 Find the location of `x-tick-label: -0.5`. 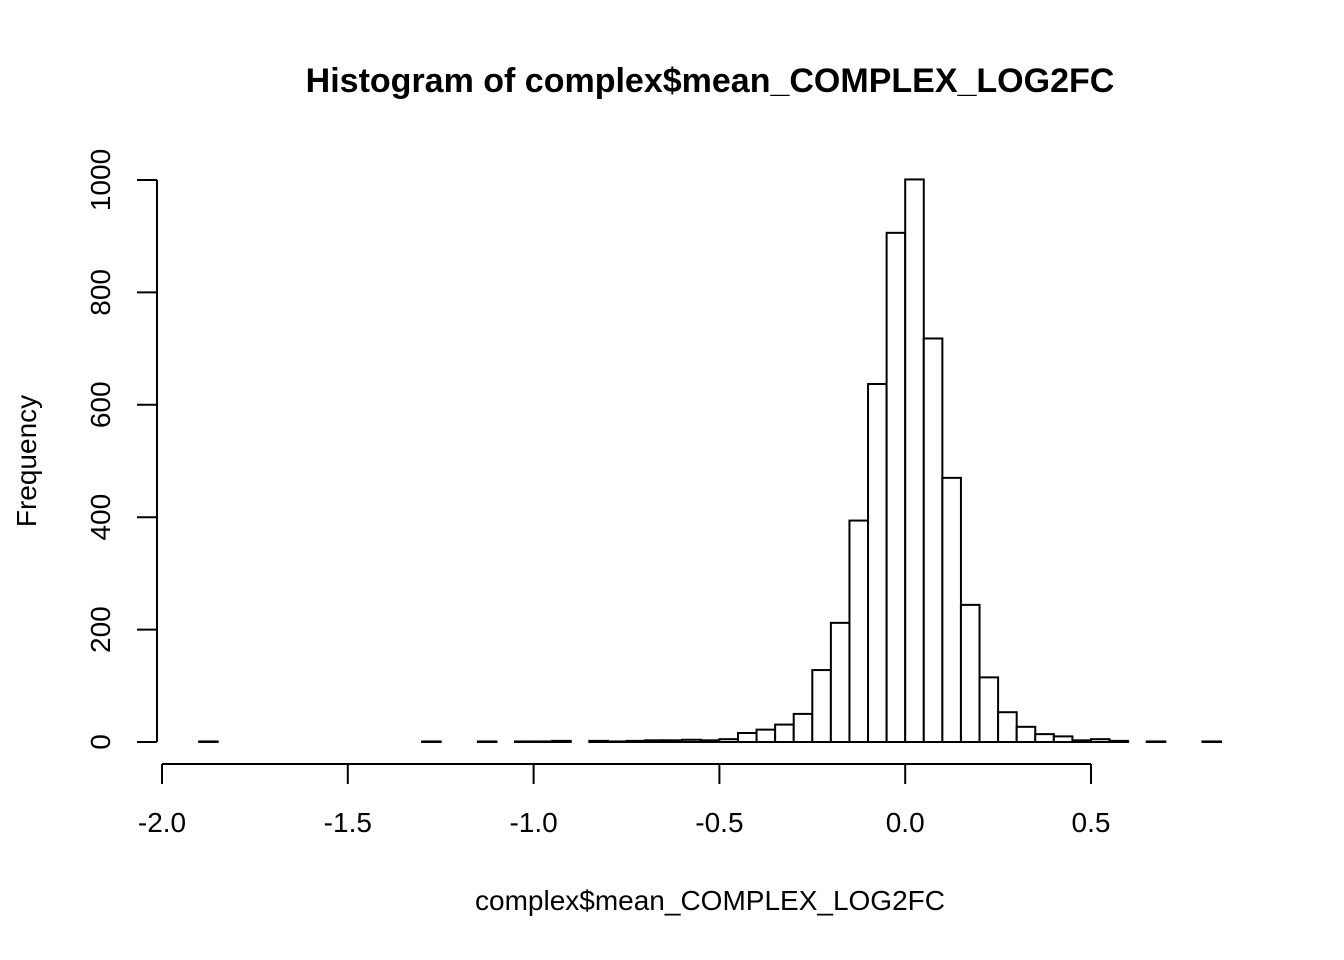

x-tick-label: -0.5 is located at coordinates (719, 822).